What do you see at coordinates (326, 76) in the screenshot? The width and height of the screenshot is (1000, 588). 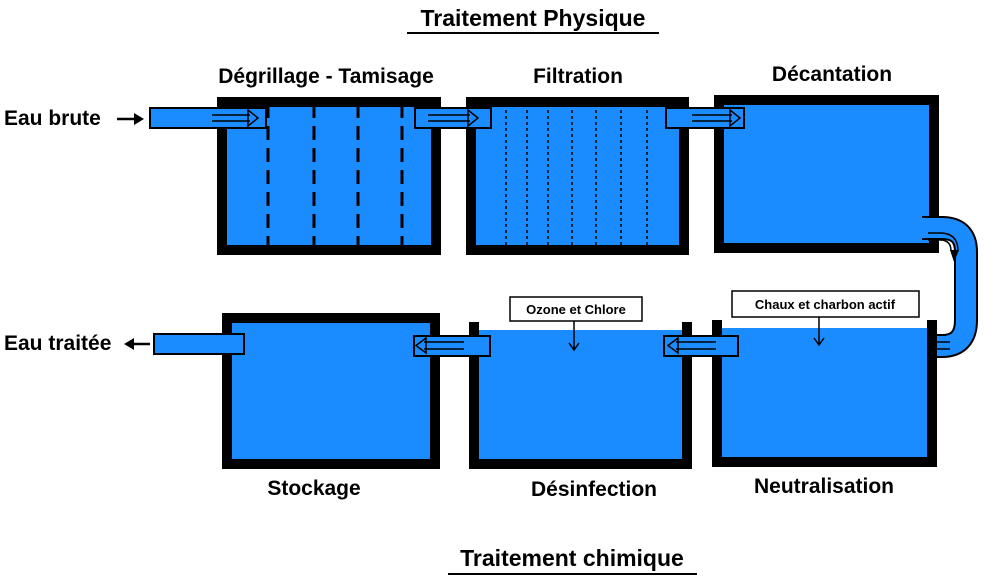 I see `label-degrillage: Dégrillage - Tamisage` at bounding box center [326, 76].